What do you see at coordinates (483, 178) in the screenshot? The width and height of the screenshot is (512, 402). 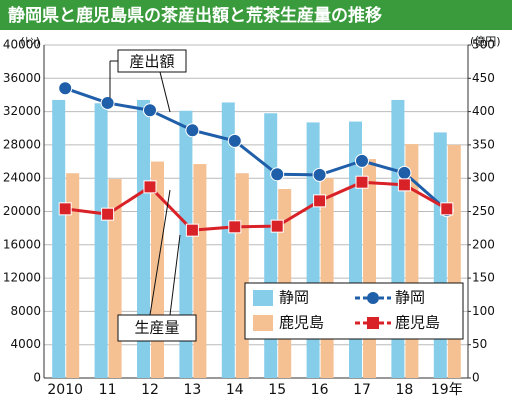 I see `y2-tick-label: 300` at bounding box center [483, 178].